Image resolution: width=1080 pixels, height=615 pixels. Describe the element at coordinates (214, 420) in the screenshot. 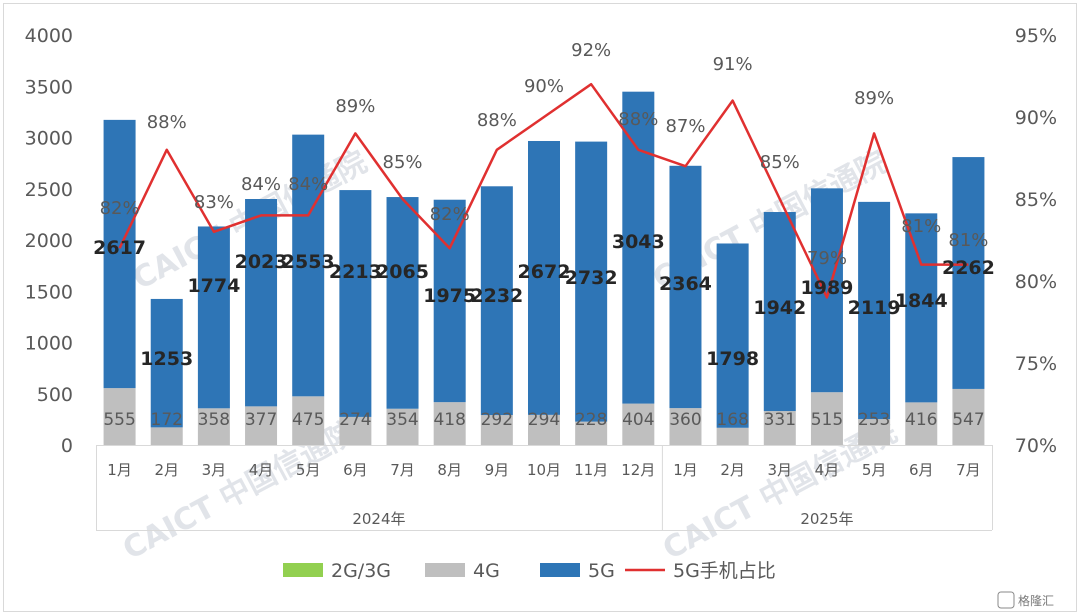

I see `label-4g: 358` at that location.